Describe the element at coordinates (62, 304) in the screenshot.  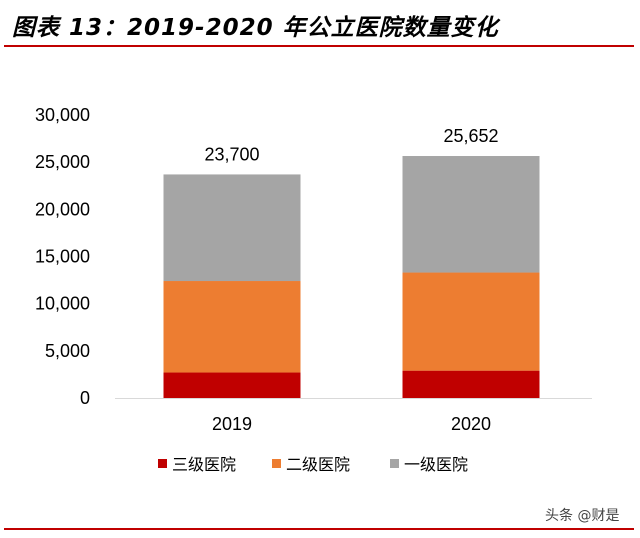
I see `y-tick-label: 10,000` at that location.